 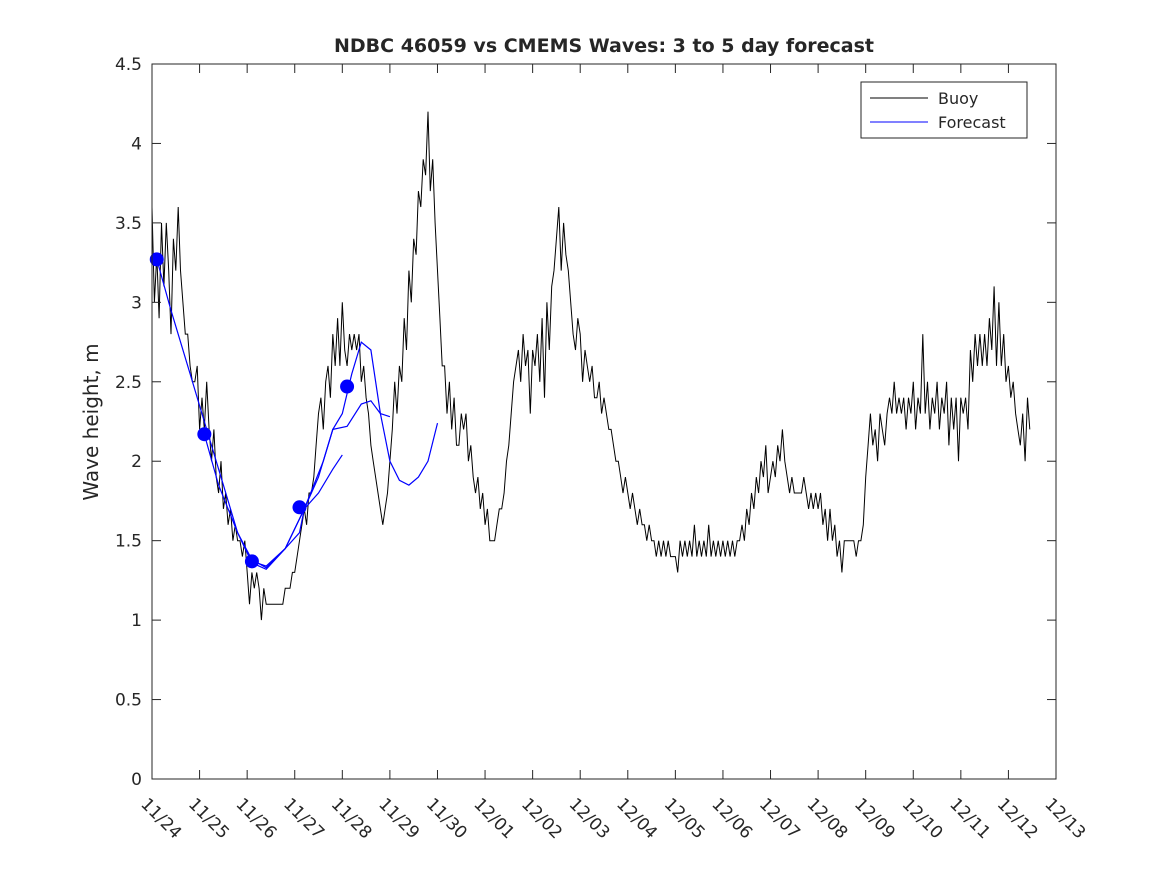 I want to click on legend-label-forecast: Forecast, so click(x=972, y=122).